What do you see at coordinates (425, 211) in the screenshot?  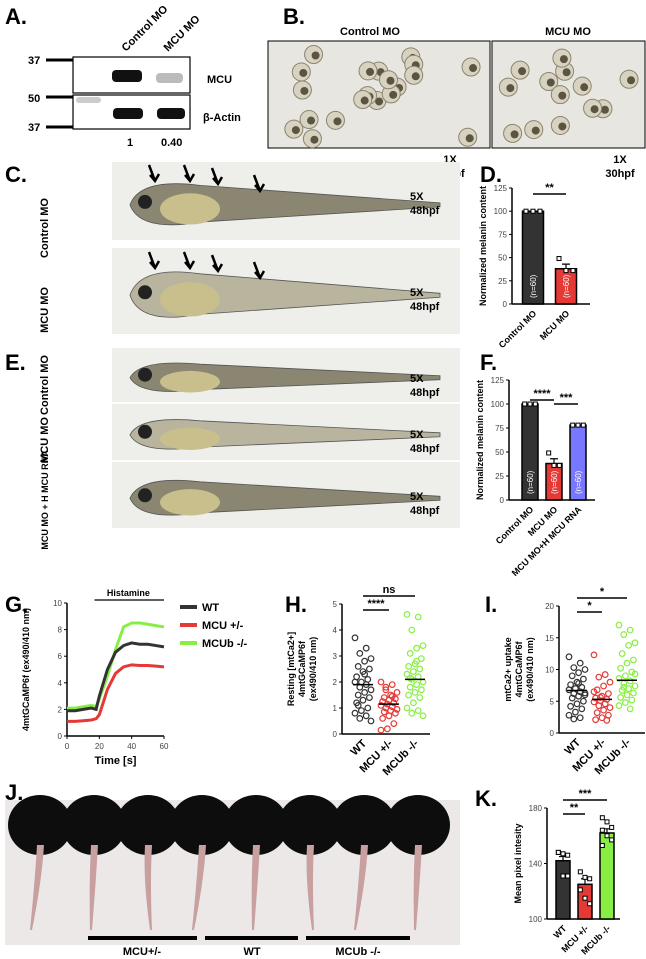 I see `stage: 48hpf` at bounding box center [425, 211].